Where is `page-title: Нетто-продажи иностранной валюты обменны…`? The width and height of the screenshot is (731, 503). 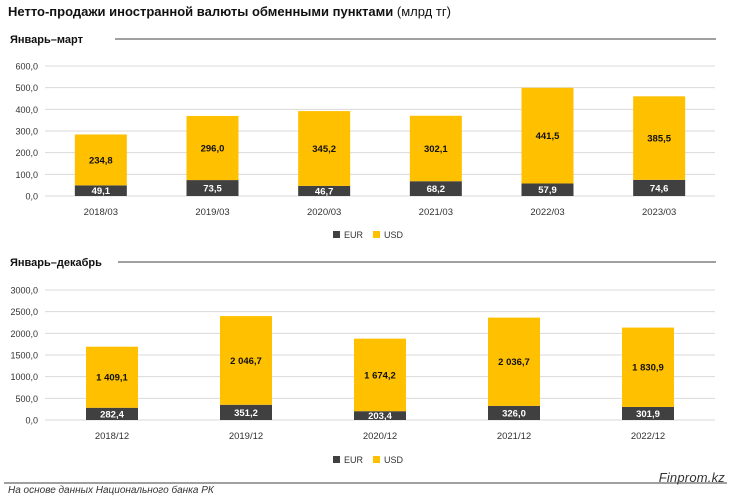 page-title: Нетто-продажи иностранной валюты обменны… is located at coordinates (229, 11).